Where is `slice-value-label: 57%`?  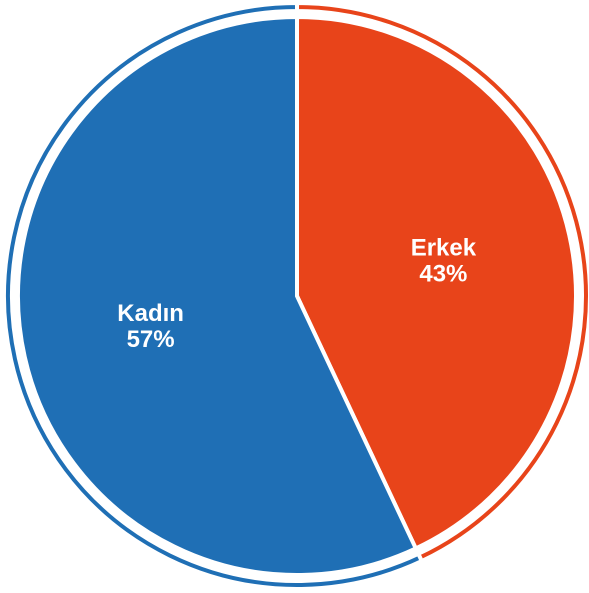 slice-value-label: 57% is located at coordinates (151, 339).